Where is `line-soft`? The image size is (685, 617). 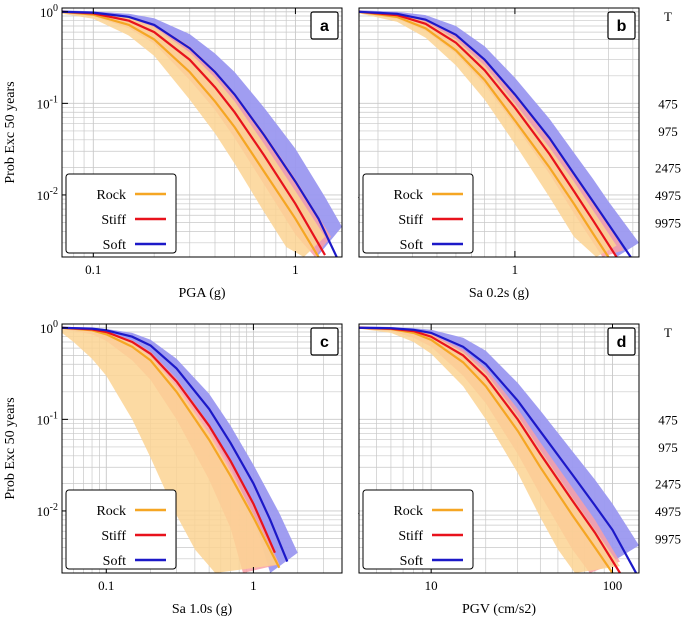
line-soft is located at coordinates (175, 444).